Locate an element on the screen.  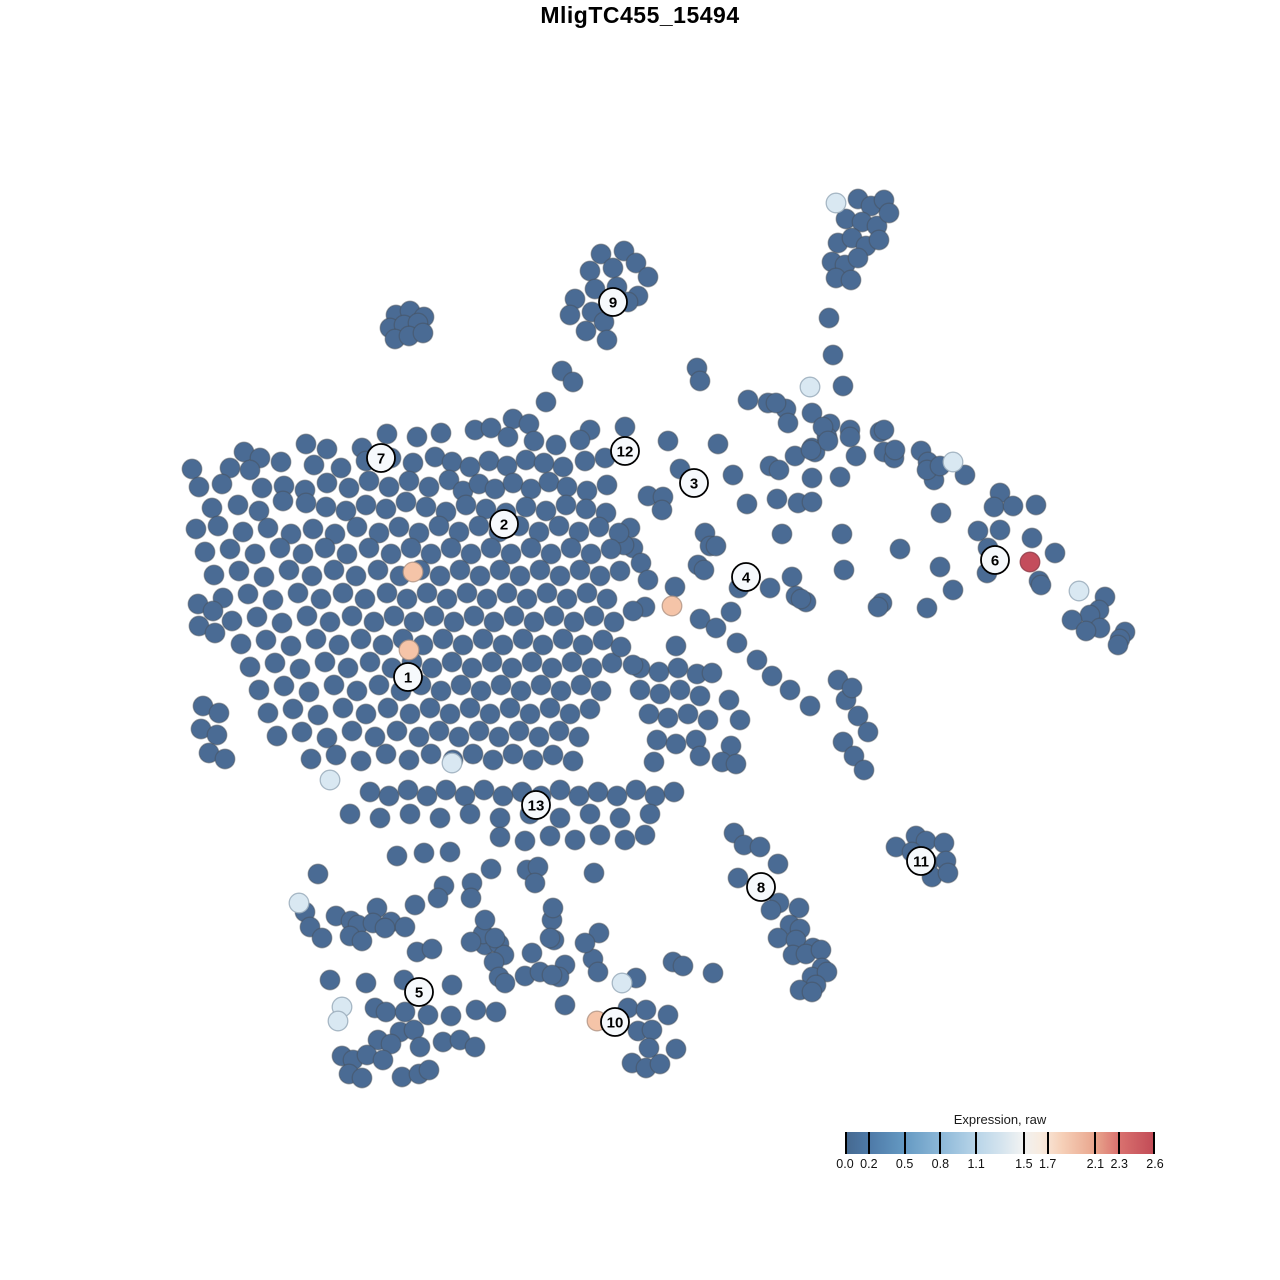
legend-tick-label: 0.5 is located at coordinates (904, 1164).